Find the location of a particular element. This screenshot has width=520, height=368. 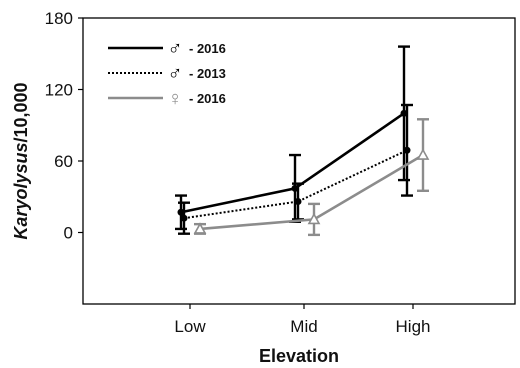

y-axis-title-rest: /10,000 is located at coordinates (21, 112).